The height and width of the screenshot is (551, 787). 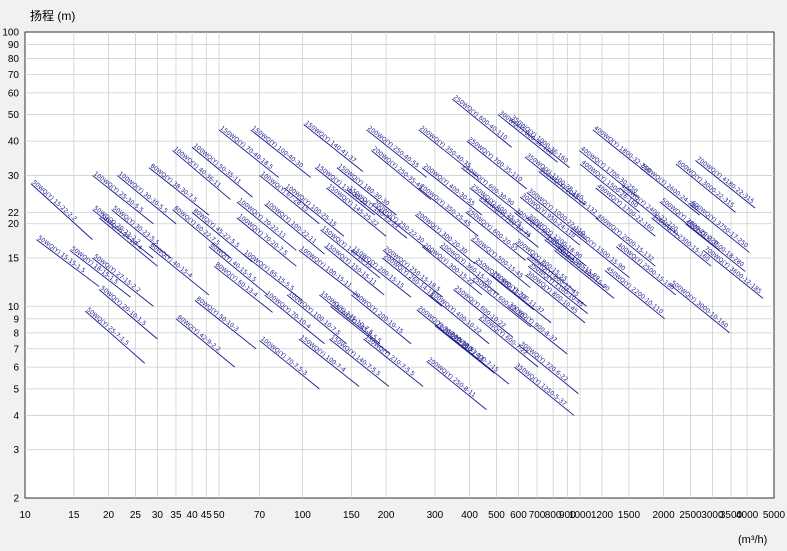 What do you see at coordinates (14, 115) in the screenshot?
I see `y-tick-label: 50` at bounding box center [14, 115].